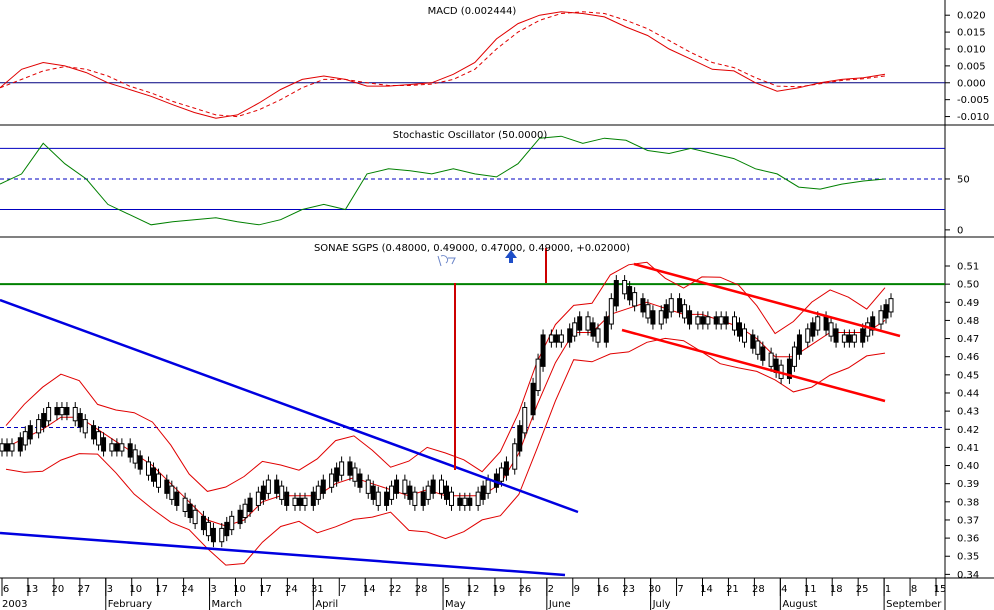  What do you see at coordinates (971, 33) in the screenshot?
I see `macd-ytick-label: 0.015` at bounding box center [971, 33].